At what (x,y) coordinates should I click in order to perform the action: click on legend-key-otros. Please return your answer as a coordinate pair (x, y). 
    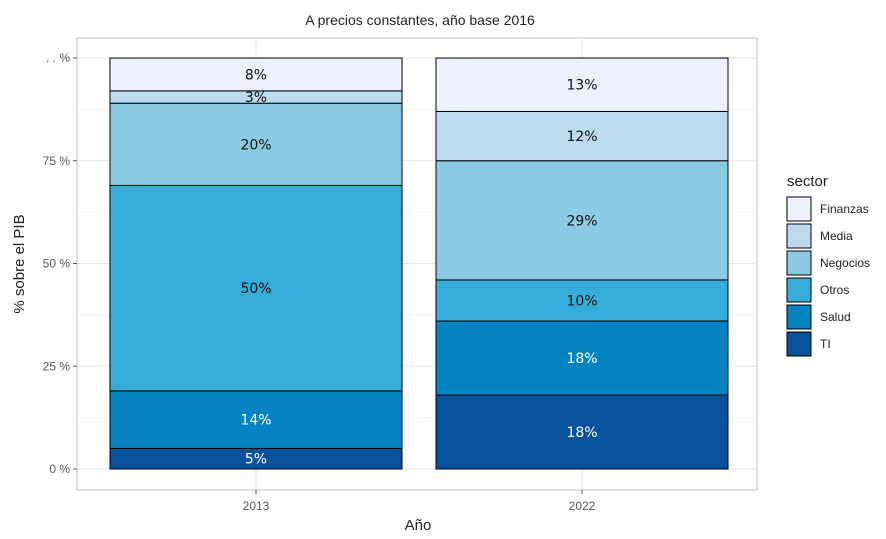
    Looking at the image, I should click on (799, 290).